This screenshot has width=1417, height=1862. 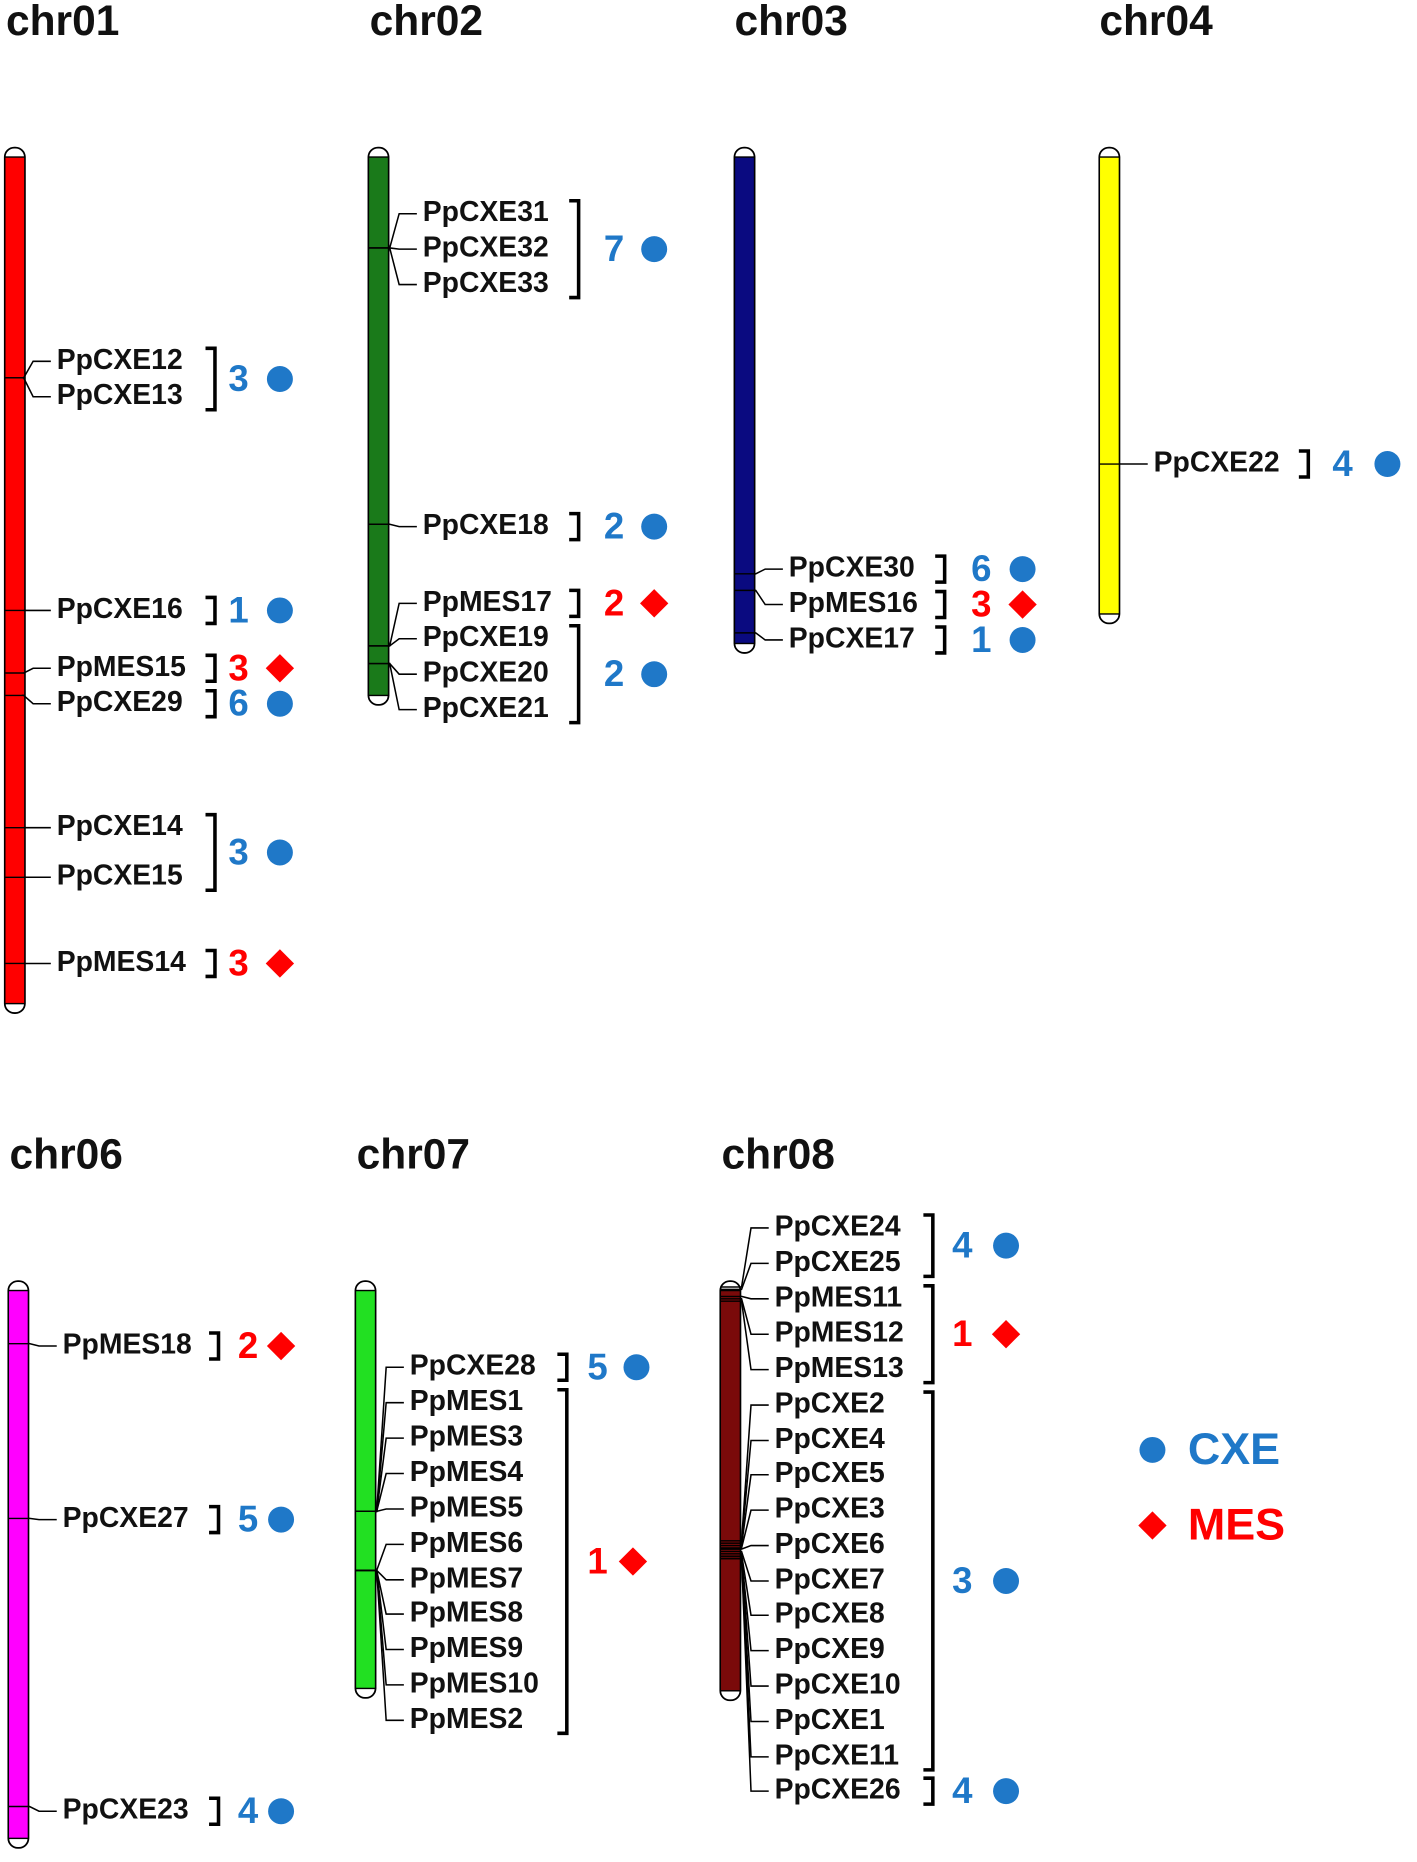 I want to click on gene-label: PpMES12, so click(x=839, y=1333).